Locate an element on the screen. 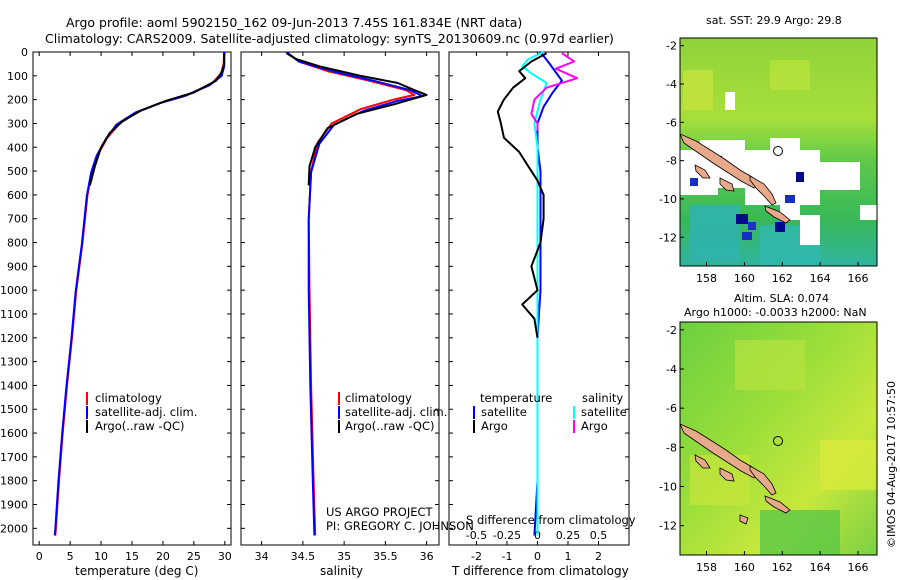  legend-swatch-satellite is located at coordinates (87, 412).